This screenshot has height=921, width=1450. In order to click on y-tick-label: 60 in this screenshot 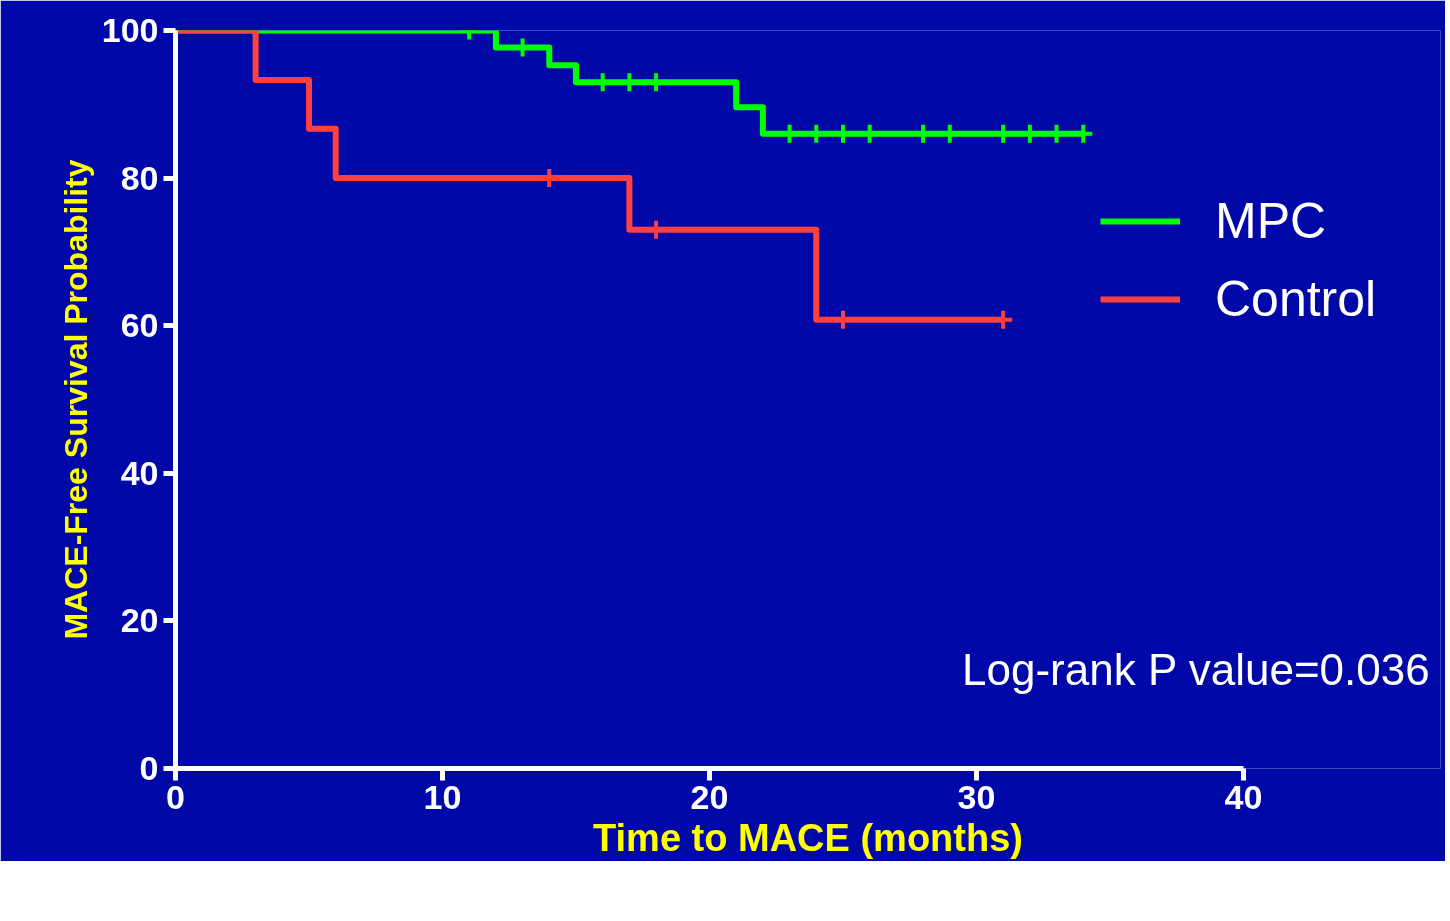, I will do `click(139, 325)`.